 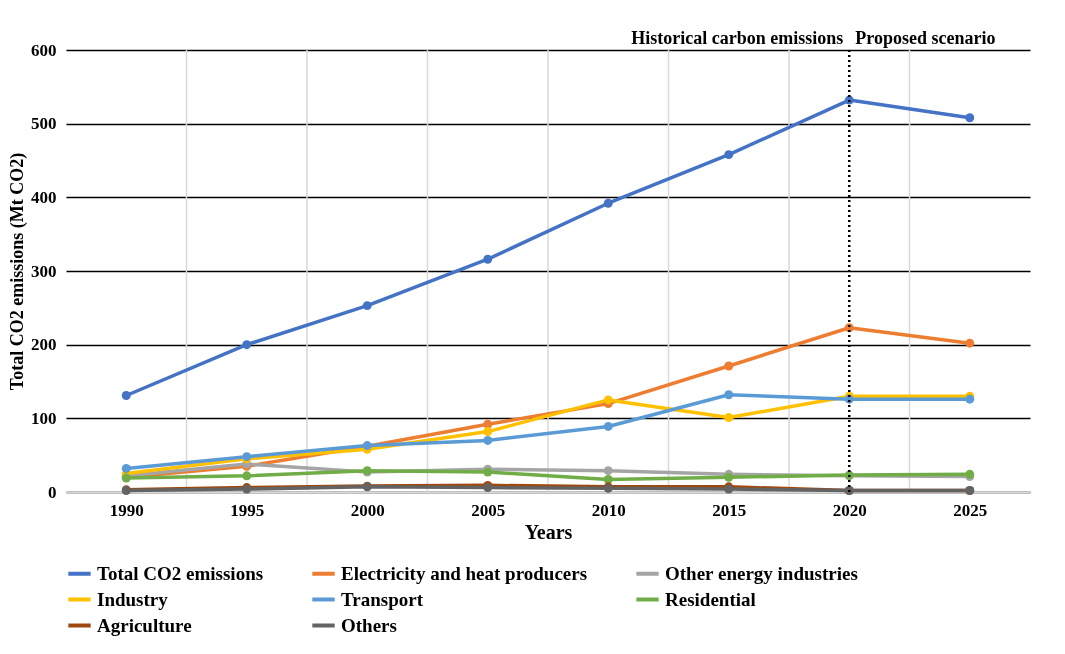 What do you see at coordinates (488, 510) in the screenshot?
I see `x-tick-label: 2005` at bounding box center [488, 510].